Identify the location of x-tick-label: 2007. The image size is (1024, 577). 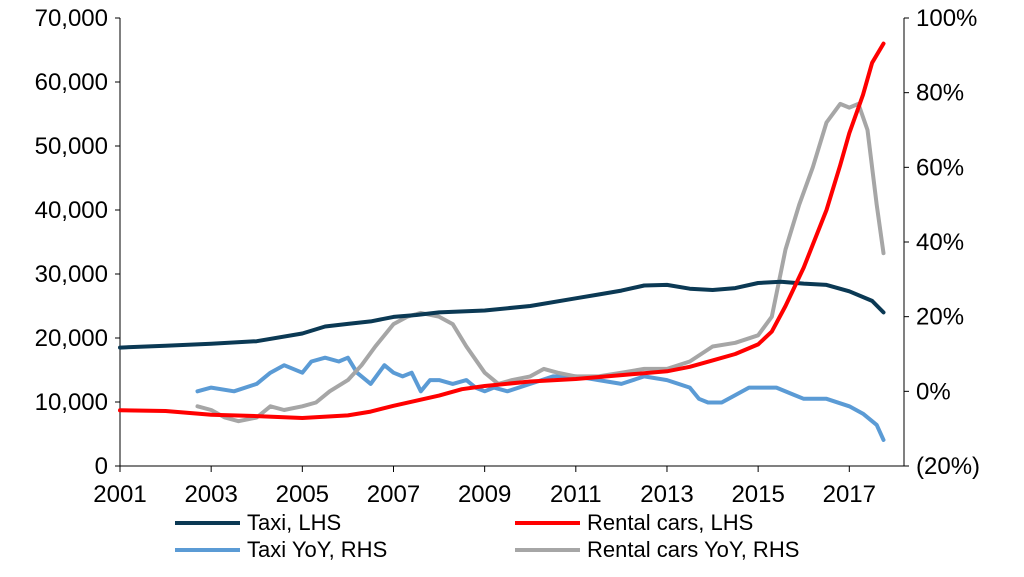
(393, 494).